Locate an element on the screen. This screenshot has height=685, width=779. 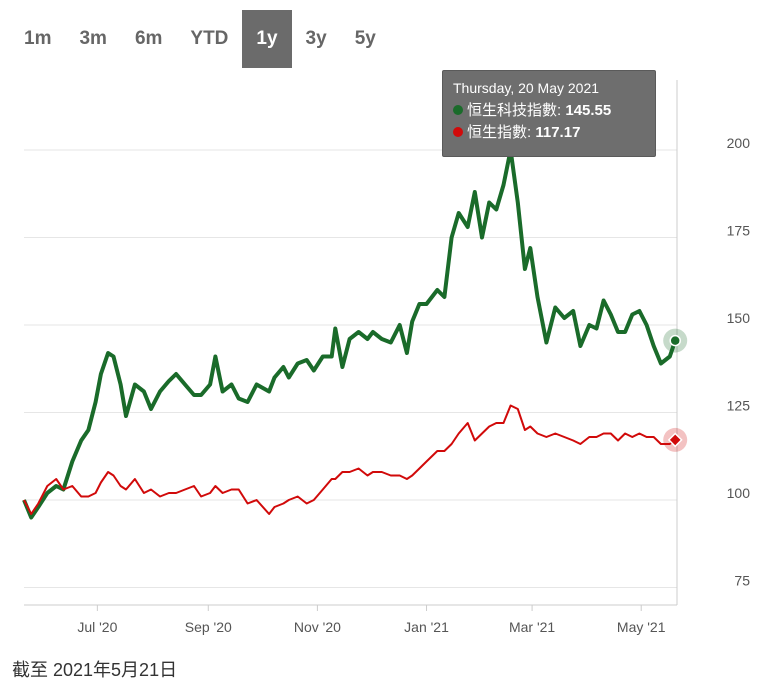
tooltip-series2-value: 117.17 is located at coordinates (558, 132).